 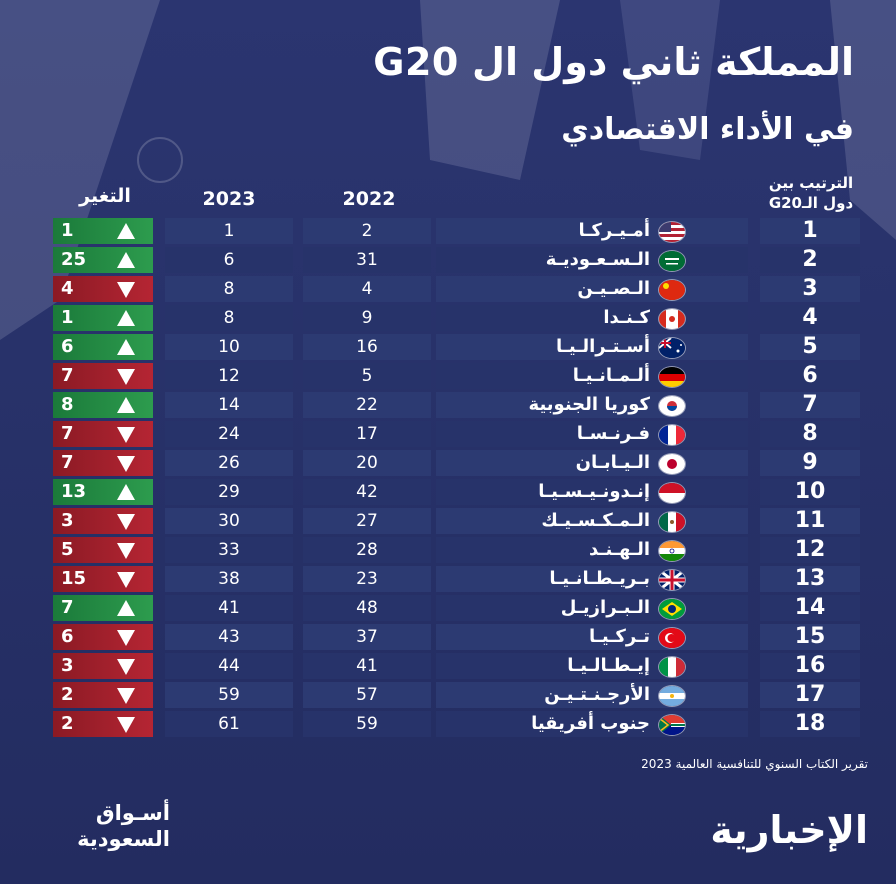 I want to click on country-name: الـسـعـوديـة, so click(x=597, y=259).